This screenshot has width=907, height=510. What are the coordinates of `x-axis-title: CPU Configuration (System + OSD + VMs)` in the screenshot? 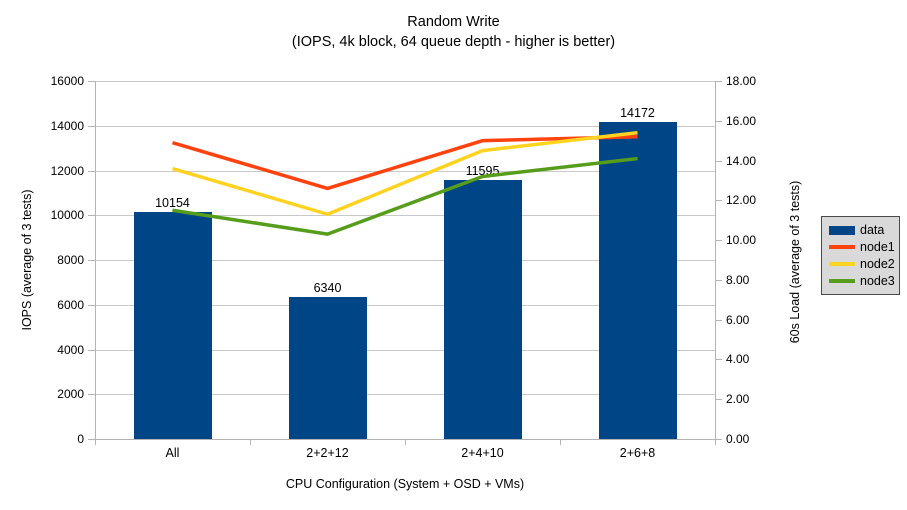 It's located at (405, 484).